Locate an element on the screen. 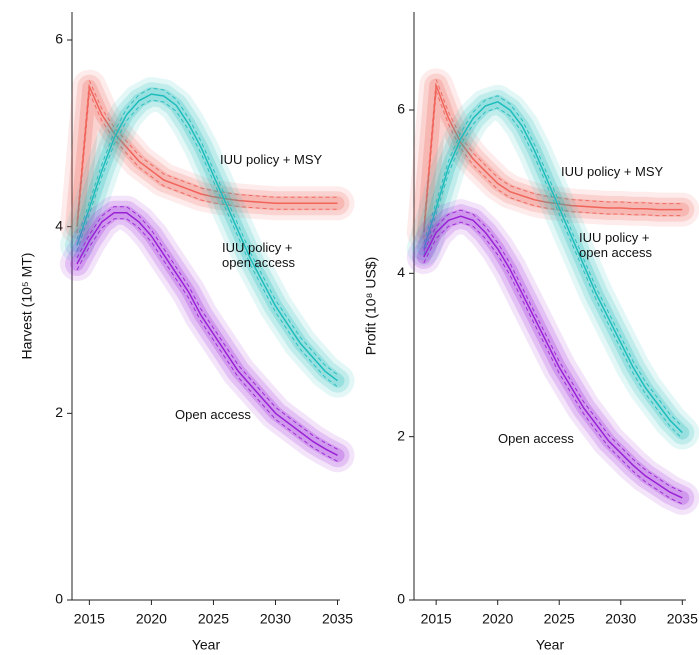 The width and height of the screenshot is (699, 655). y-axis-label: Profit (10⁸ US$) is located at coordinates (371, 306).